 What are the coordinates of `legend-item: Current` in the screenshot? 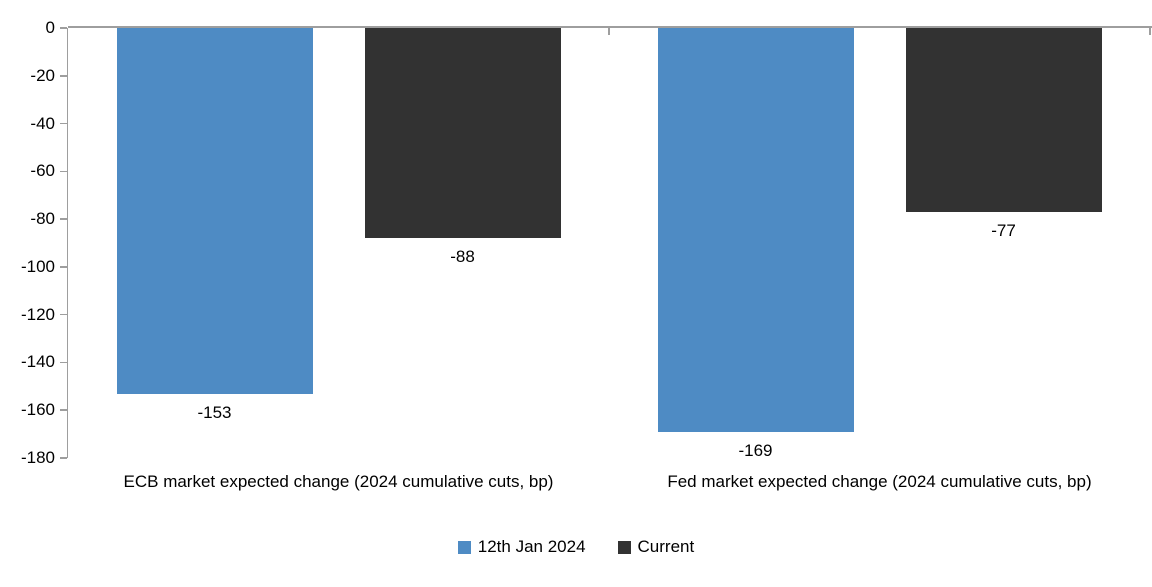 It's located at (656, 546).